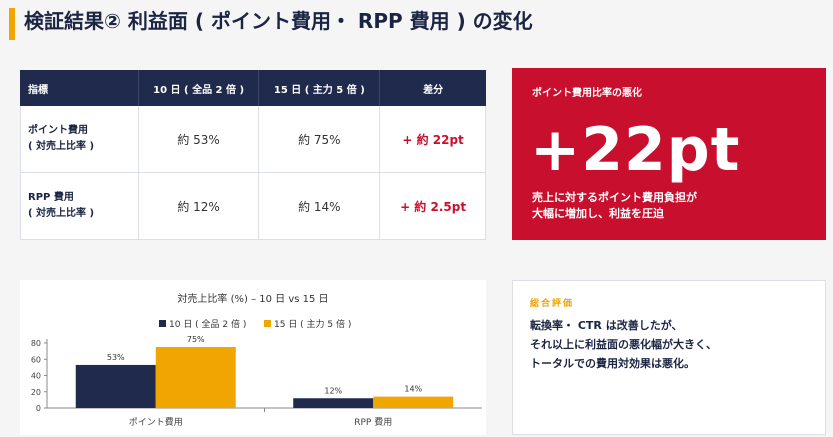 The width and height of the screenshot is (833, 437). I want to click on table-cell: 約 75%, so click(319, 139).